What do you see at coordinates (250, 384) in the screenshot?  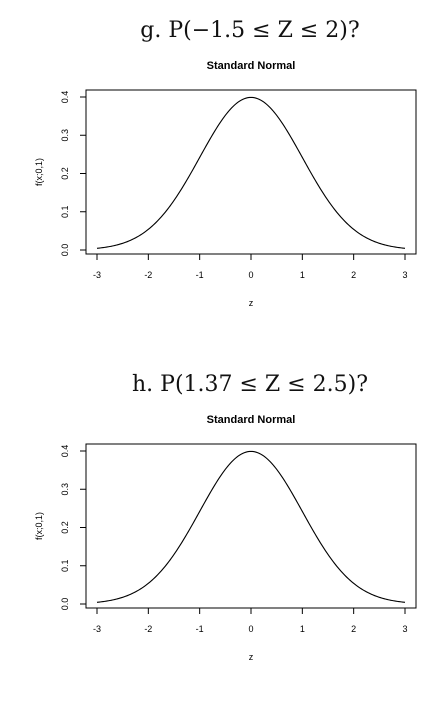 I see `question-h: h. P(1.37 ≤ Z ≤ 2.5)?` at bounding box center [250, 384].